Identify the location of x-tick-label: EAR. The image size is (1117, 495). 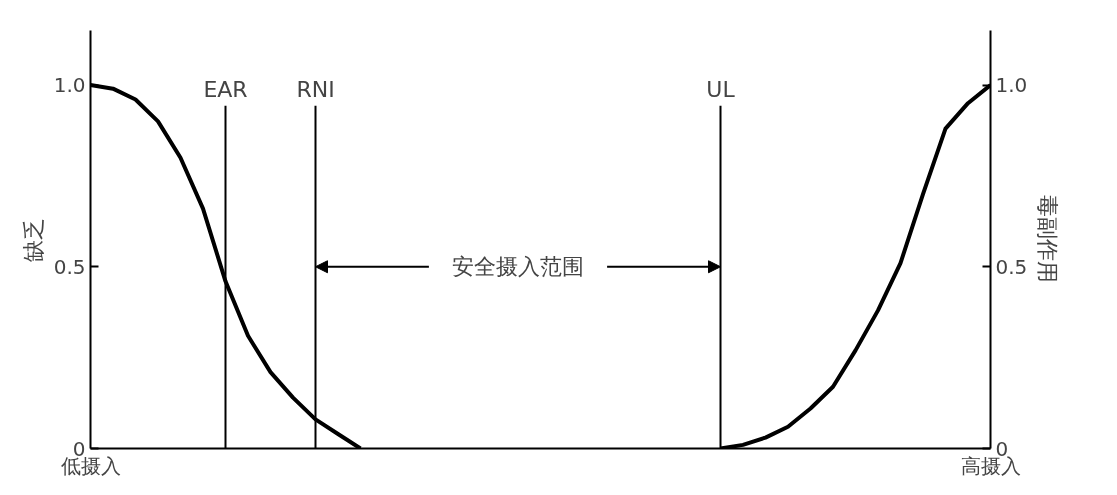
(225, 89).